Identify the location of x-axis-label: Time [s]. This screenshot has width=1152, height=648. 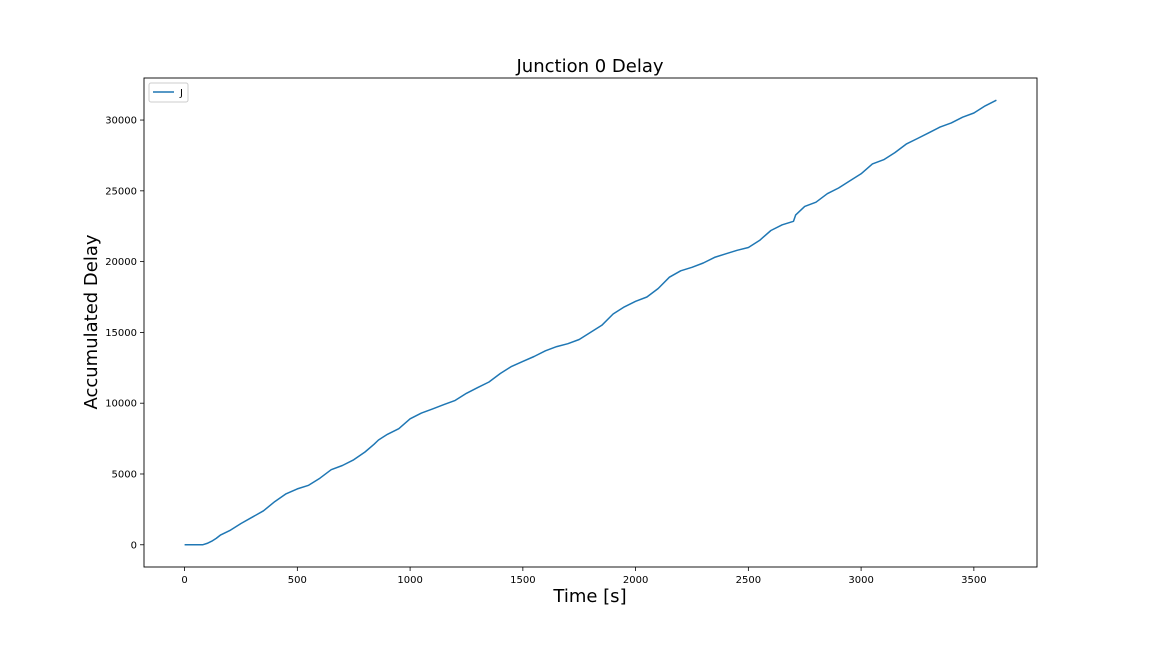
(589, 596).